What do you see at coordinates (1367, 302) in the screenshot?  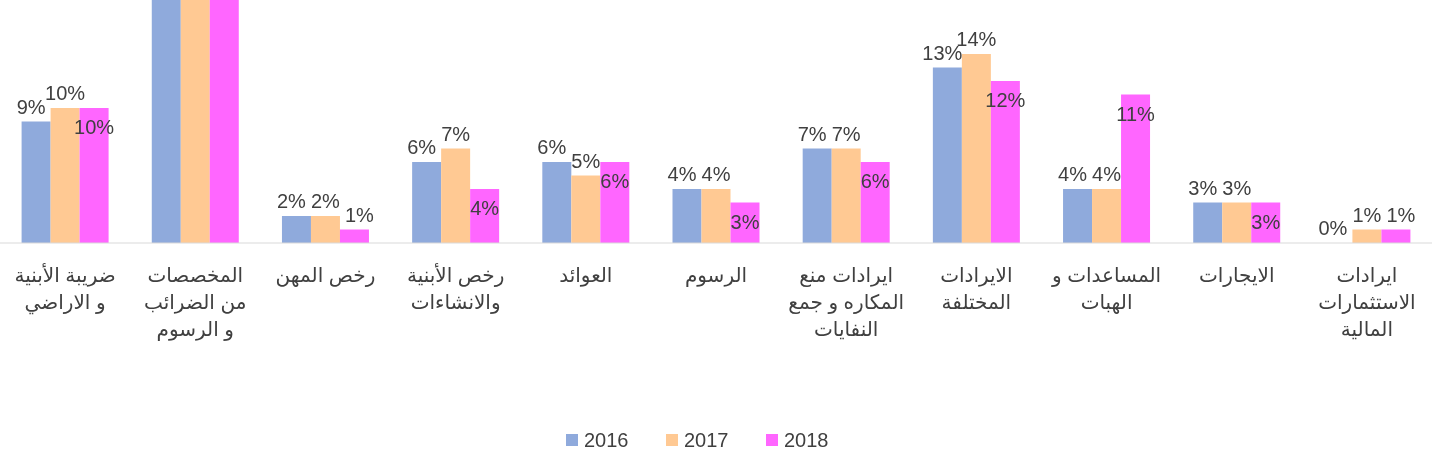 I see `x-tick-label: ايرادات الاستثمارات المالية` at bounding box center [1367, 302].